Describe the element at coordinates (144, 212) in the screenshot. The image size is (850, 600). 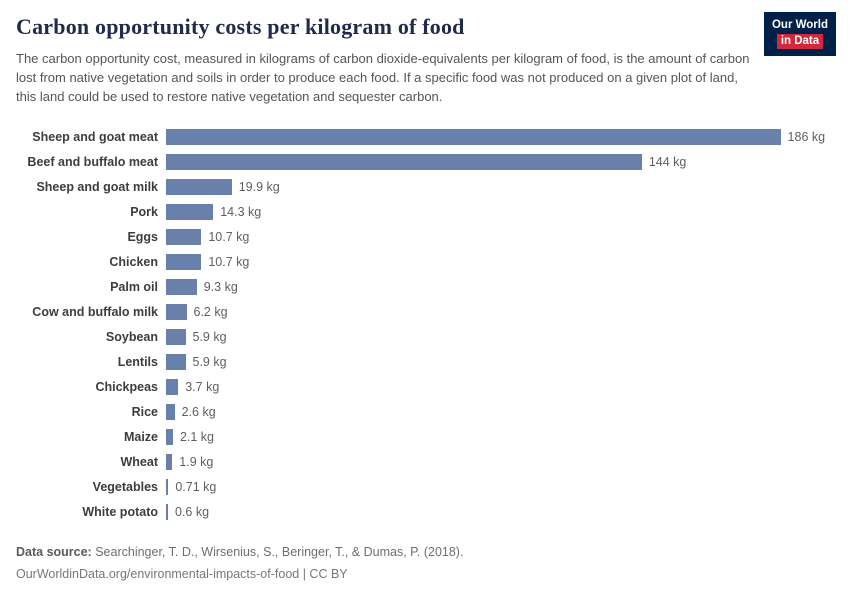
I see `category-label: Pork` at that location.